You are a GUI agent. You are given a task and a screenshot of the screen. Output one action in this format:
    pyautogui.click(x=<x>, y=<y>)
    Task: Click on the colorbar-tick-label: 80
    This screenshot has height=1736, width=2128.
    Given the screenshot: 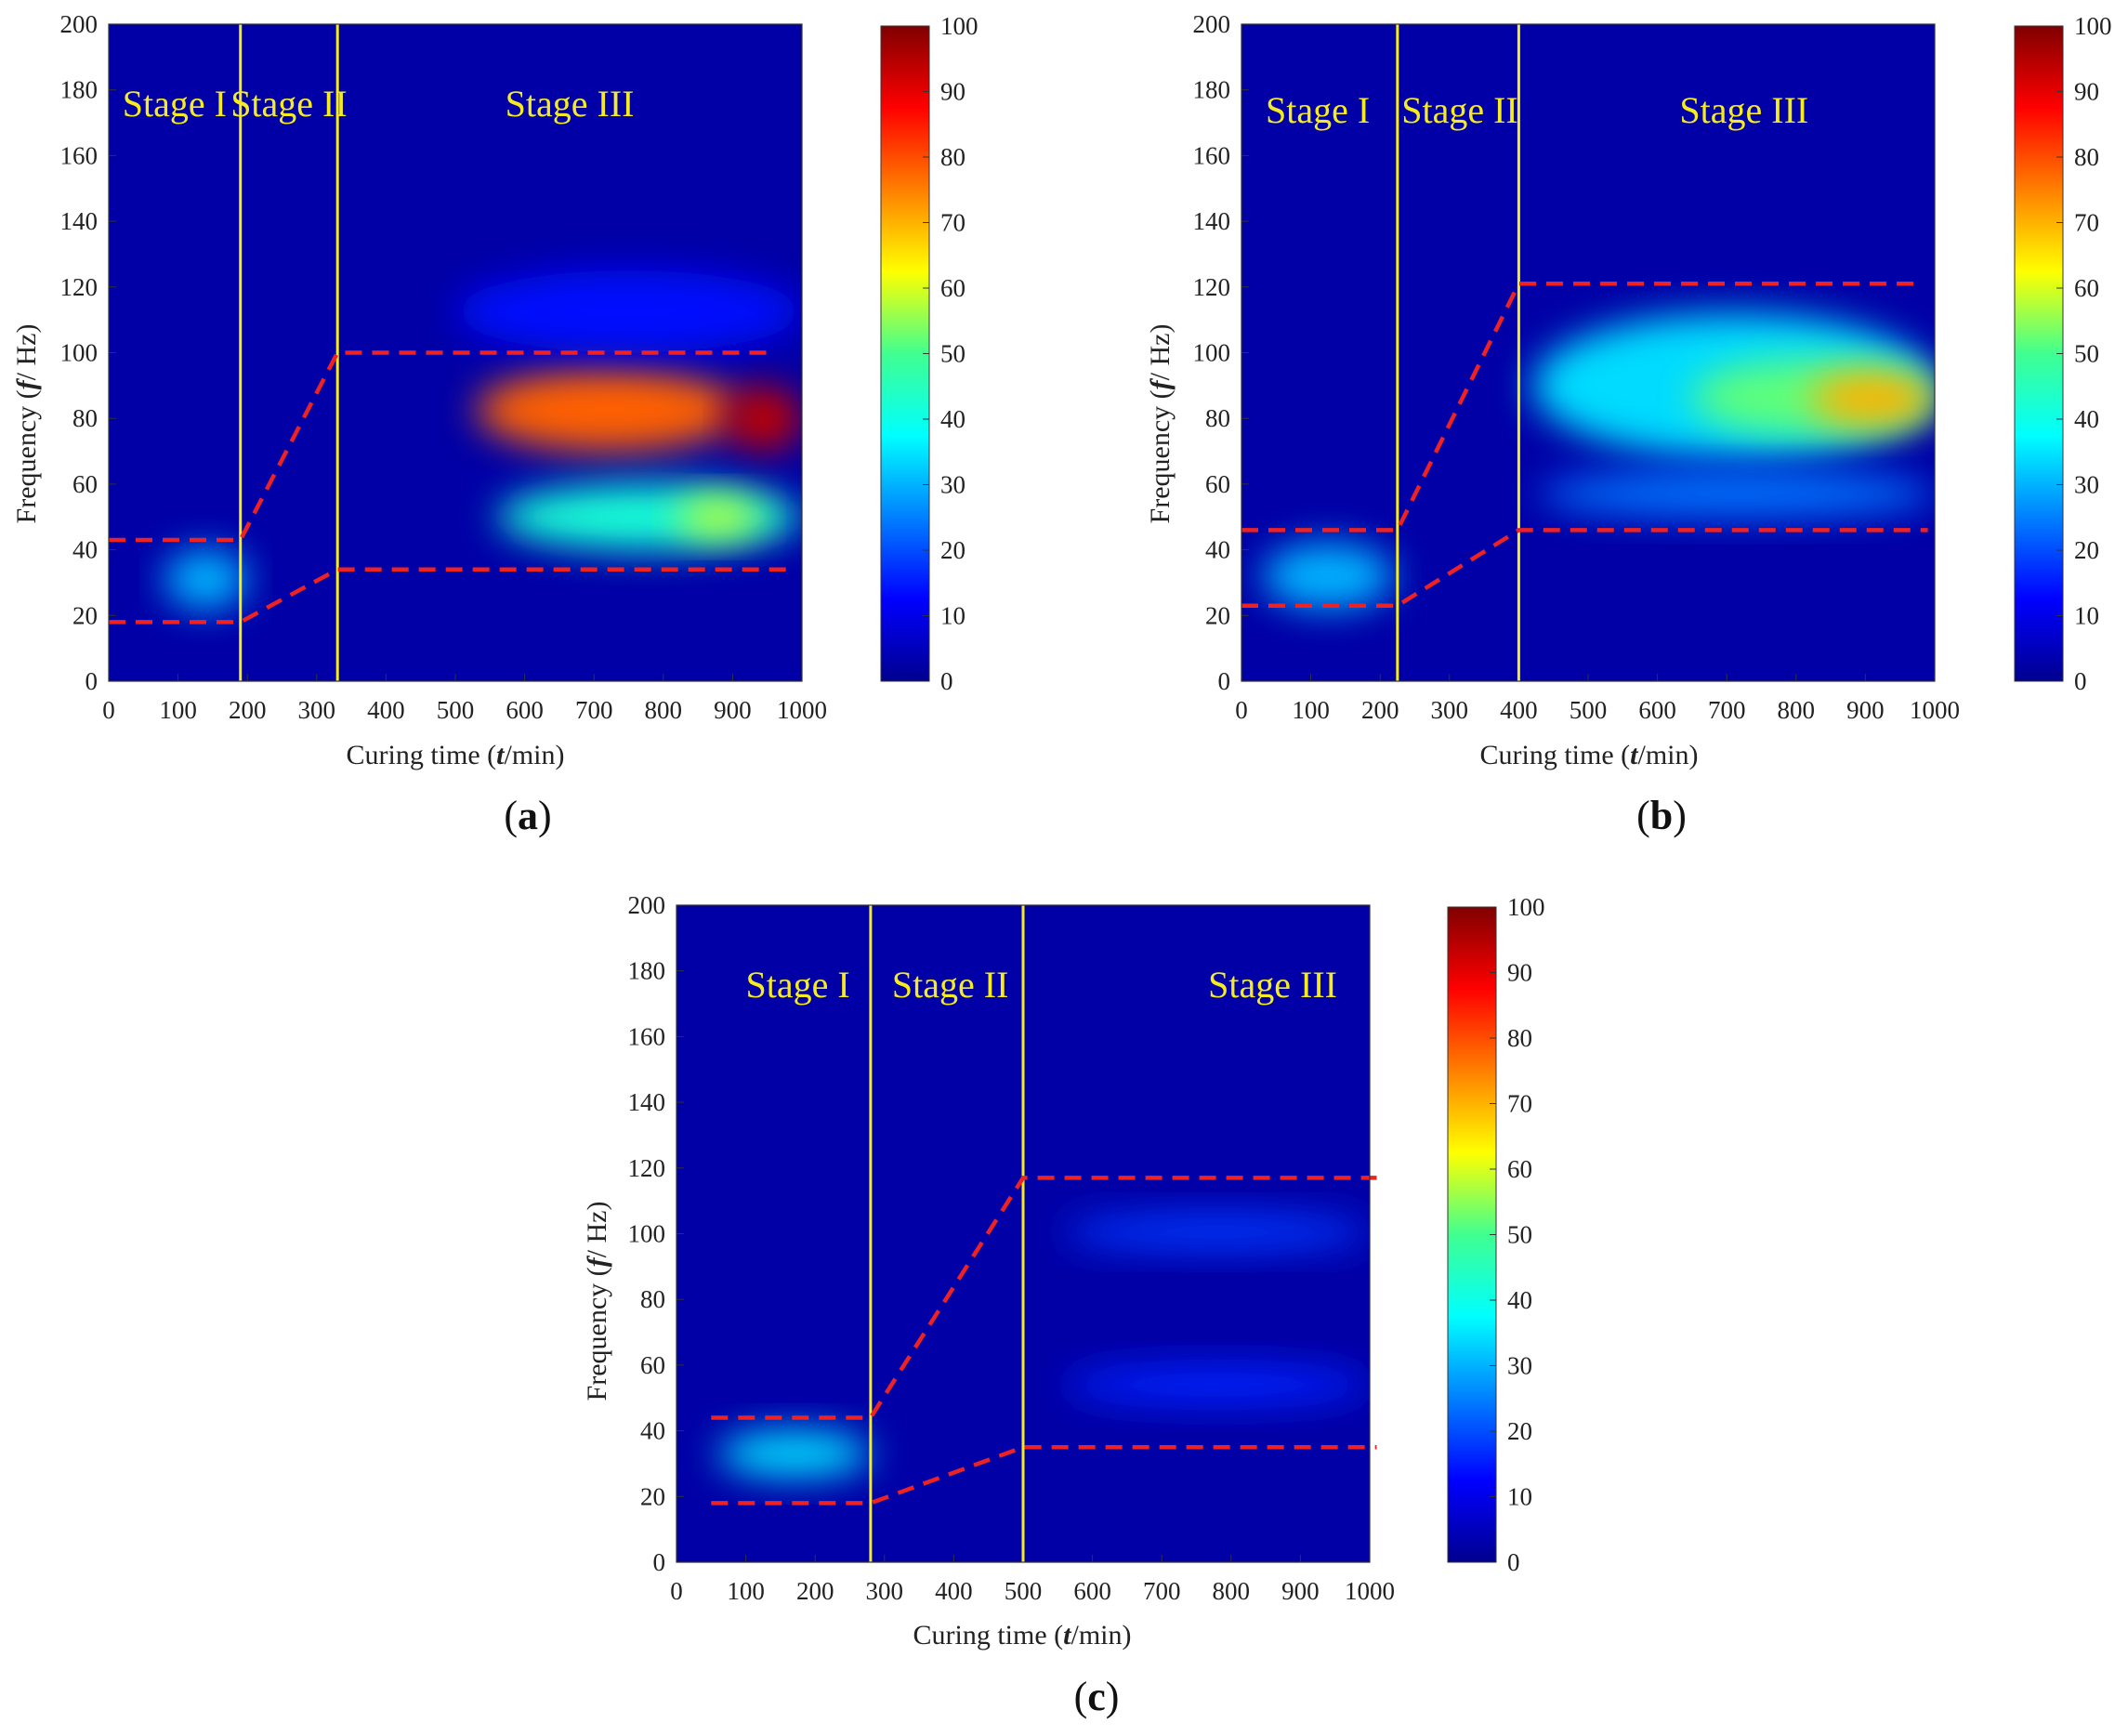 What is the action you would take?
    pyautogui.click(x=1519, y=1038)
    